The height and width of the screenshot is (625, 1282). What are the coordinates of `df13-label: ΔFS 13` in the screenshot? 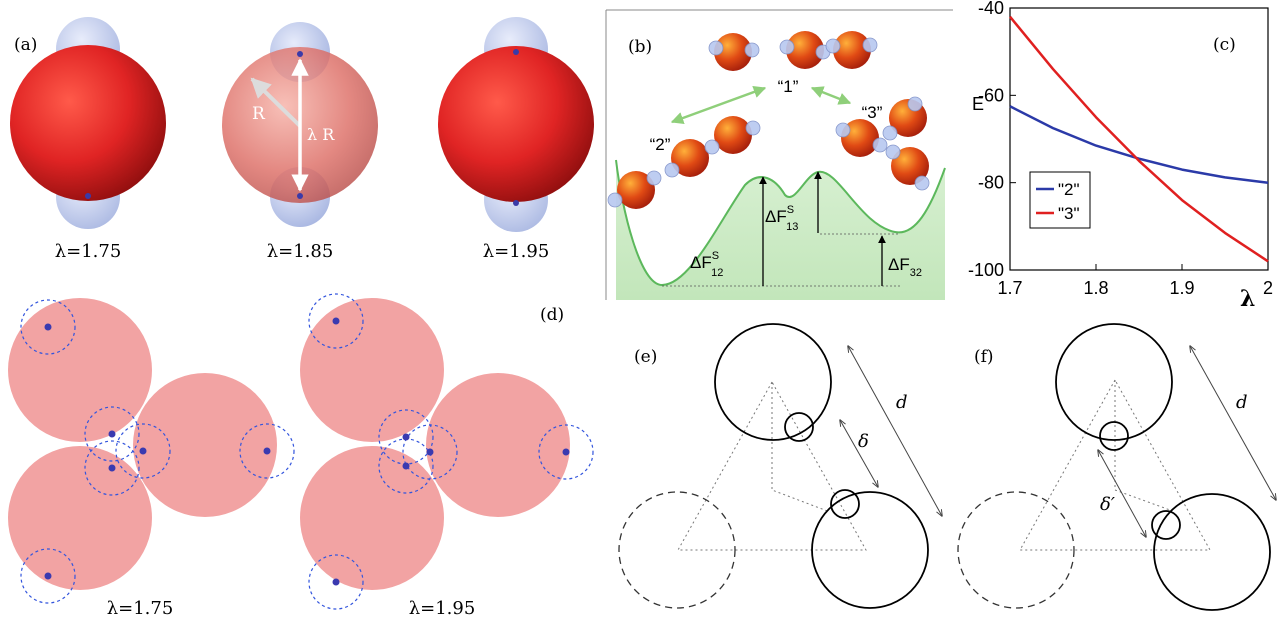 It's located at (781, 218).